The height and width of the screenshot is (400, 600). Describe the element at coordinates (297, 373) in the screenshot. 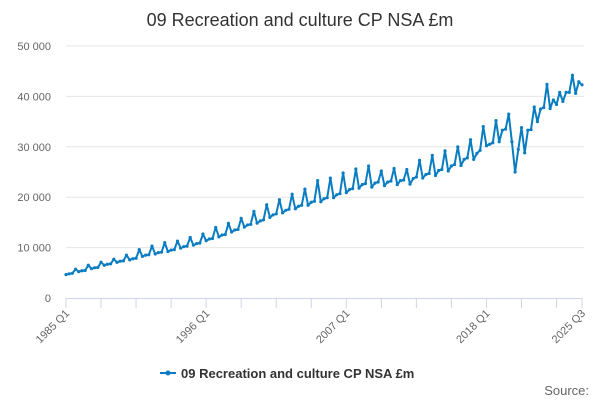

I see `legend-label: 09 Recreation and culture CP NSA £m` at that location.